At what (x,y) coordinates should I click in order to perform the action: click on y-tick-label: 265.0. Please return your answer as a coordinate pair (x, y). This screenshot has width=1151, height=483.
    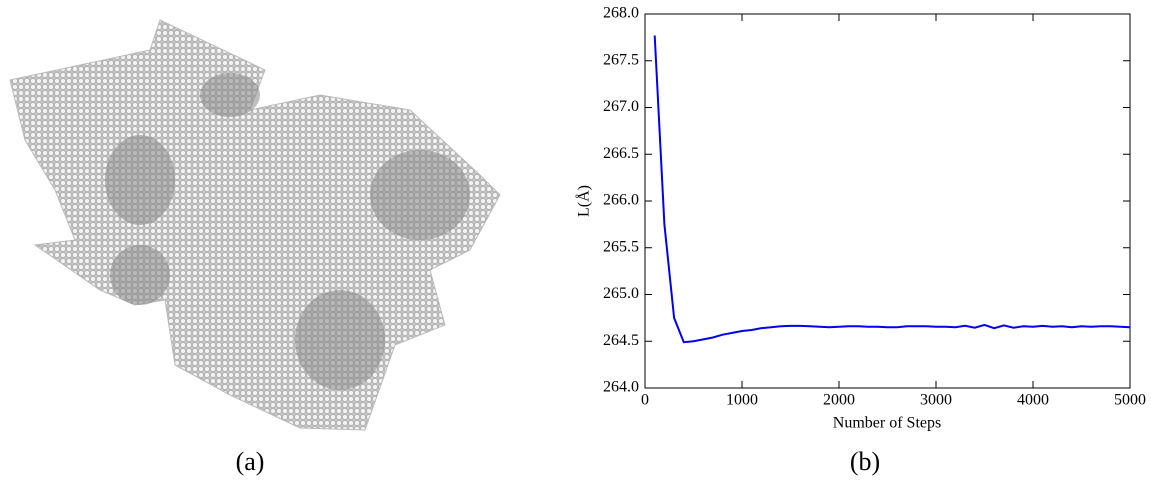
    Looking at the image, I should click on (621, 293).